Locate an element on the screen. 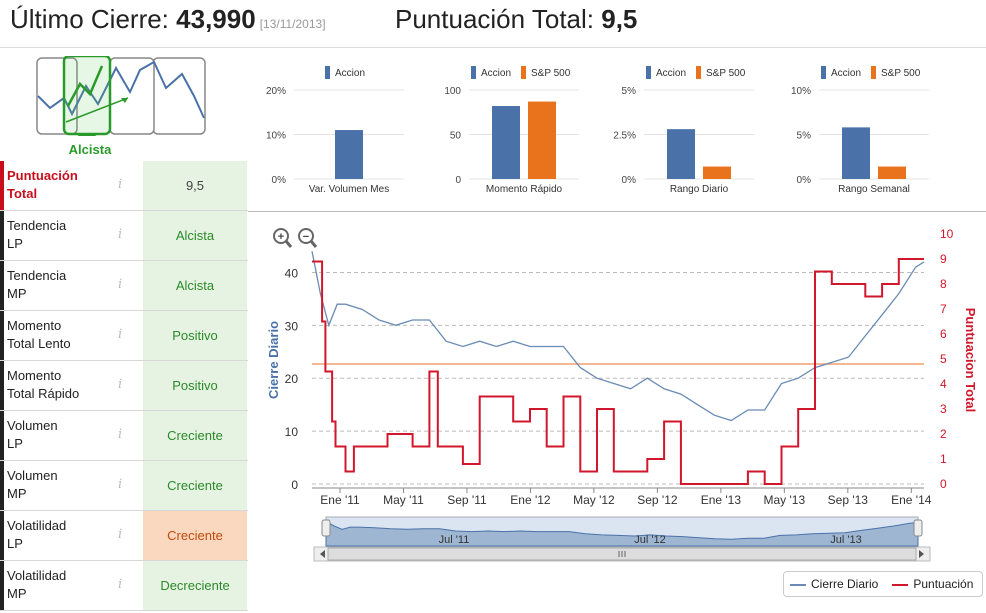 The height and width of the screenshot is (613, 986). mini-chart: Accion S&P 500 100 50 0 Momento Rápido is located at coordinates (511, 130).